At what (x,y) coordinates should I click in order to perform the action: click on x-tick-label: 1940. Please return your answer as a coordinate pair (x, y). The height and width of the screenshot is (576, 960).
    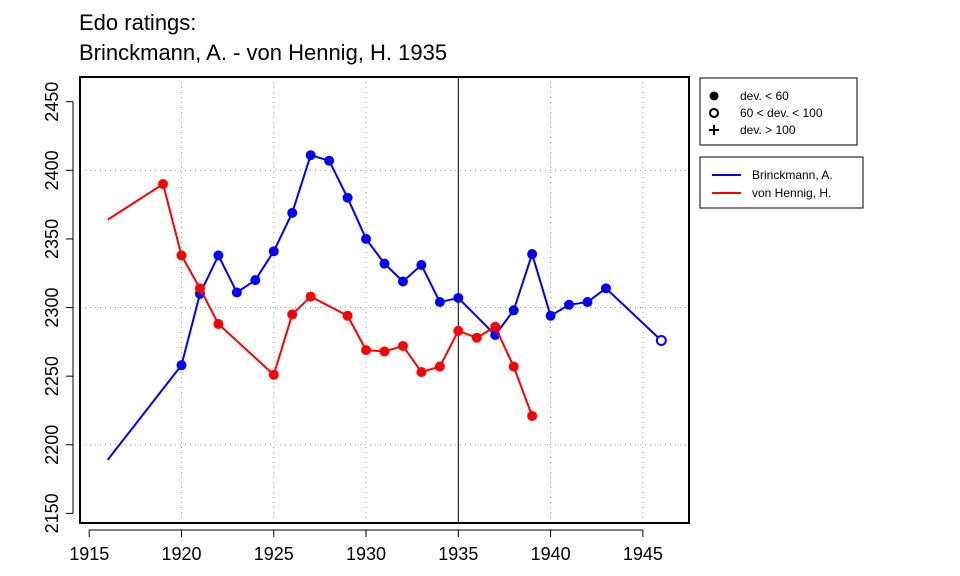
    Looking at the image, I should click on (551, 554).